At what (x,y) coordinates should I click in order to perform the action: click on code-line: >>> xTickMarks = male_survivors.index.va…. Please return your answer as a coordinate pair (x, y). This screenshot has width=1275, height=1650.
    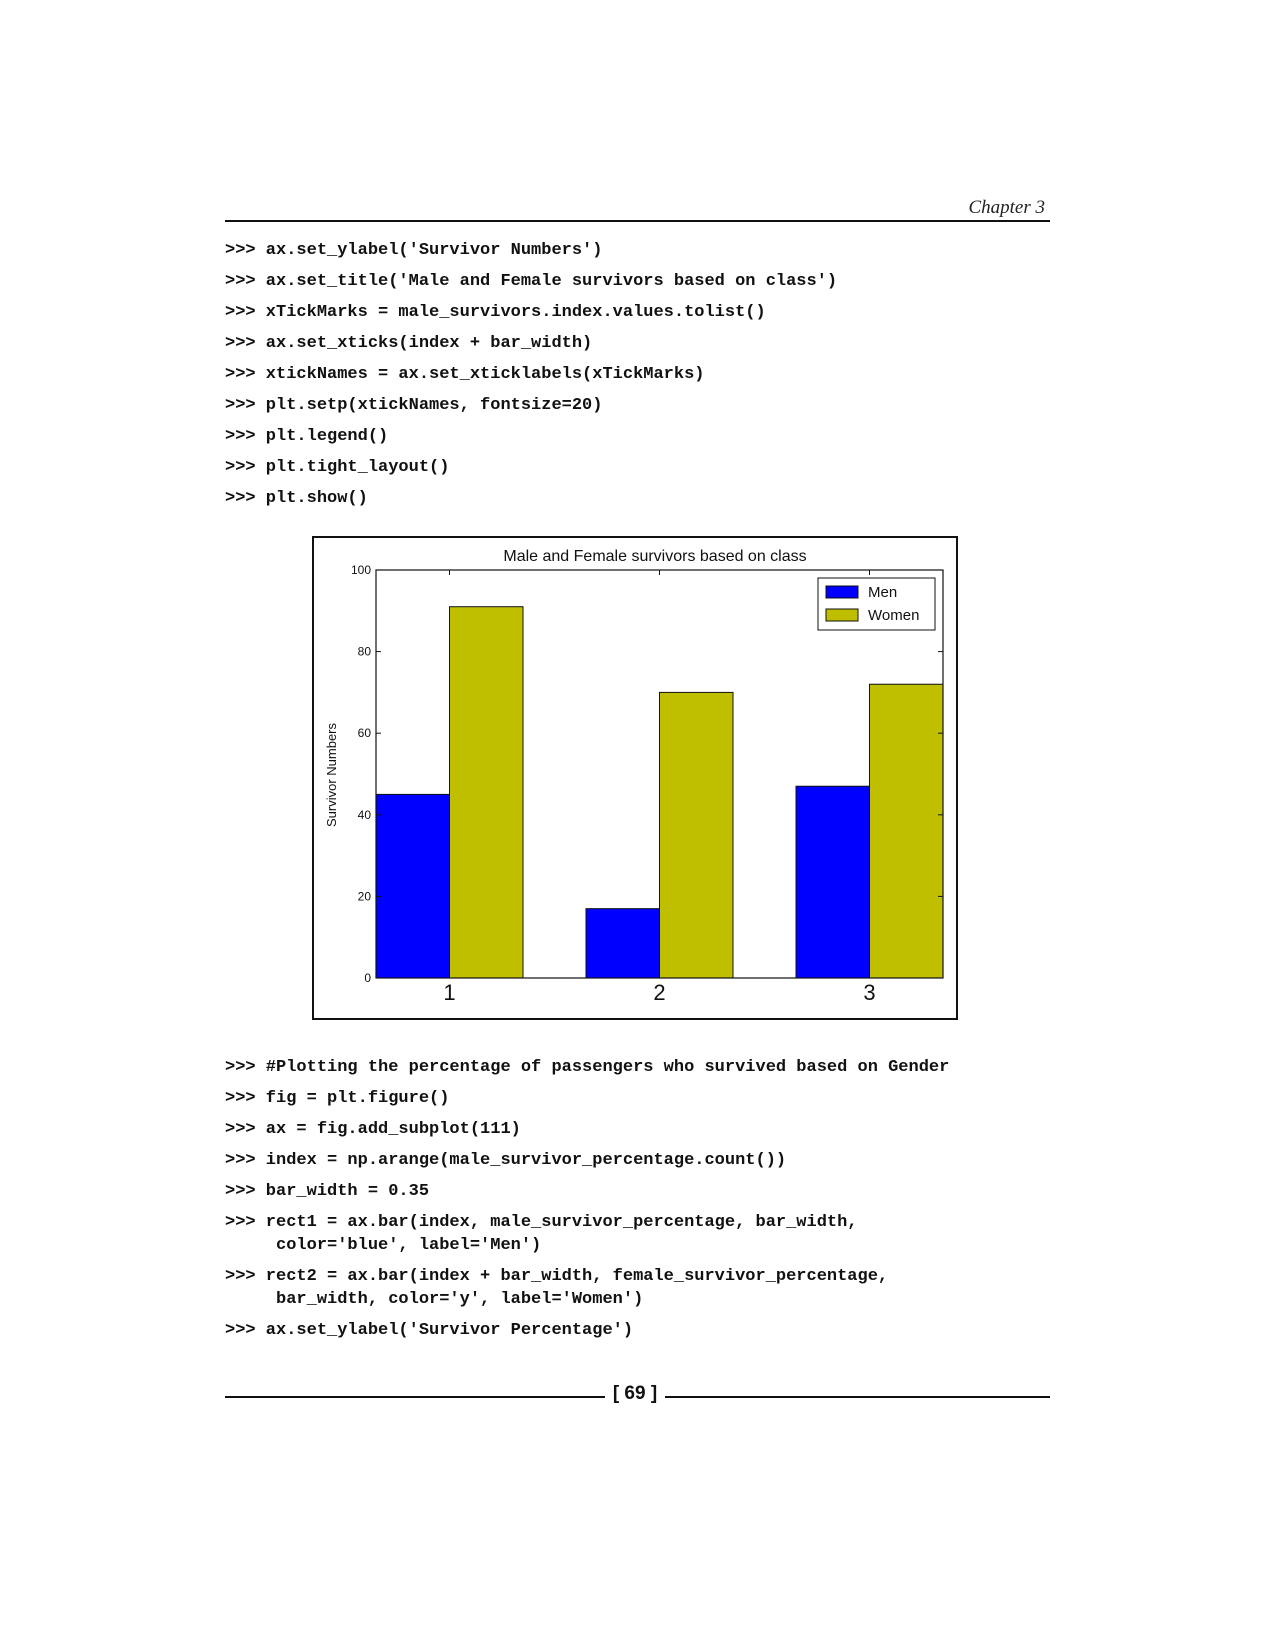
    Looking at the image, I should click on (495, 312).